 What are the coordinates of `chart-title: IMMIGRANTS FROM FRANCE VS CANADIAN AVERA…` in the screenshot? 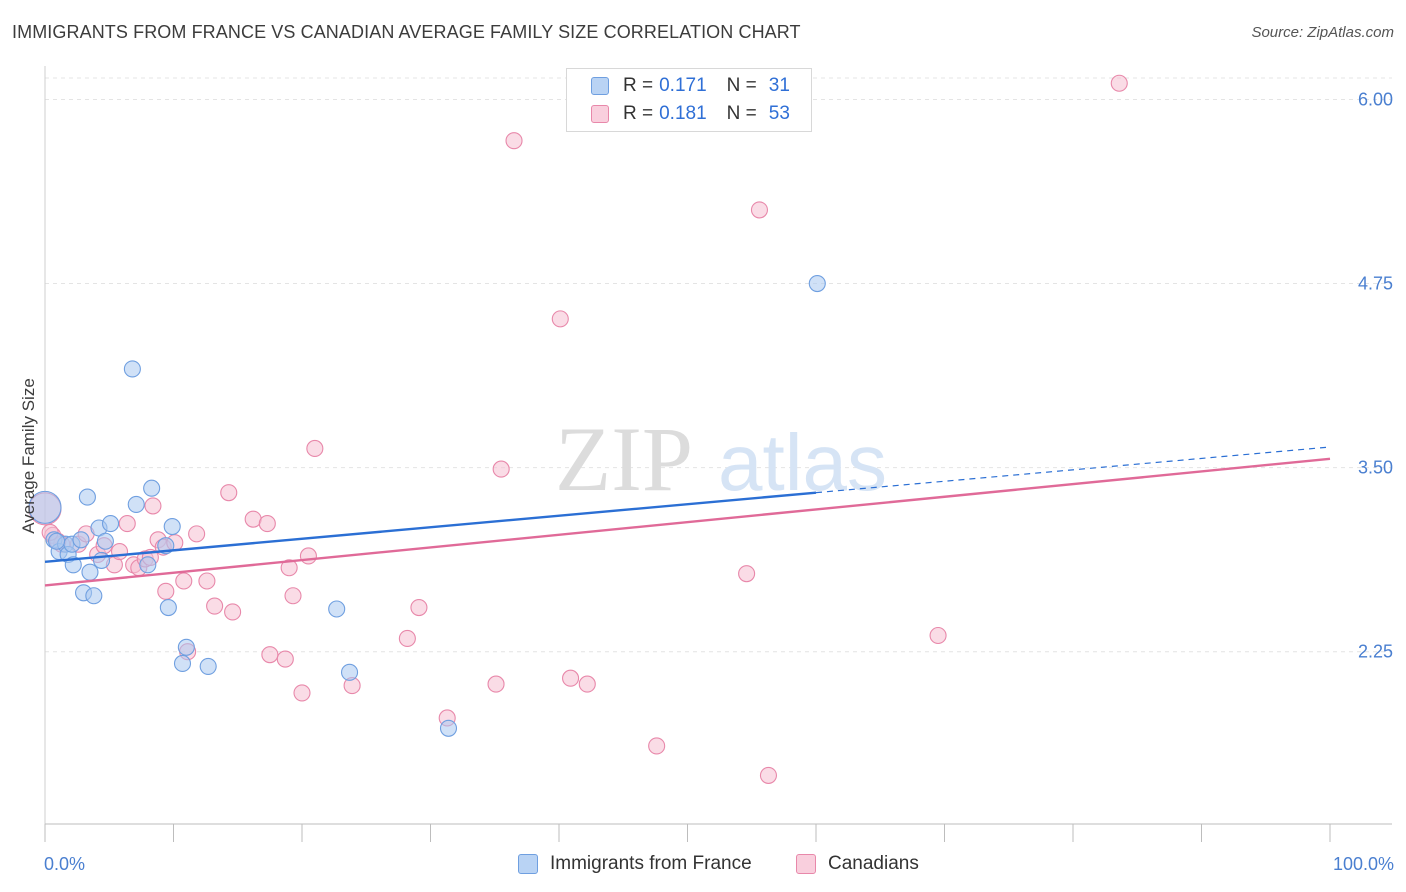 It's located at (406, 32).